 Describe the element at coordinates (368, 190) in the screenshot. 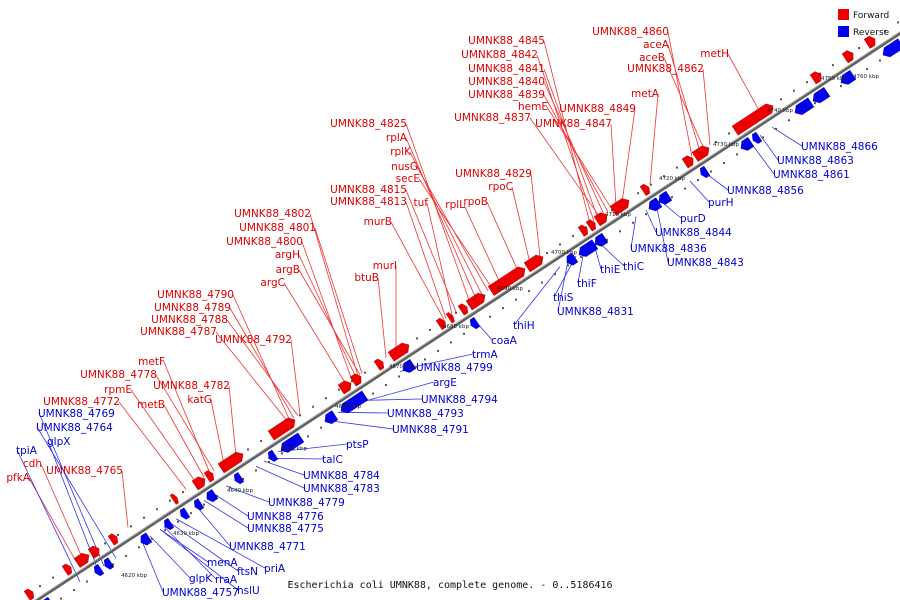

I see `forward-gene-label: UMNK88_4815` at that location.